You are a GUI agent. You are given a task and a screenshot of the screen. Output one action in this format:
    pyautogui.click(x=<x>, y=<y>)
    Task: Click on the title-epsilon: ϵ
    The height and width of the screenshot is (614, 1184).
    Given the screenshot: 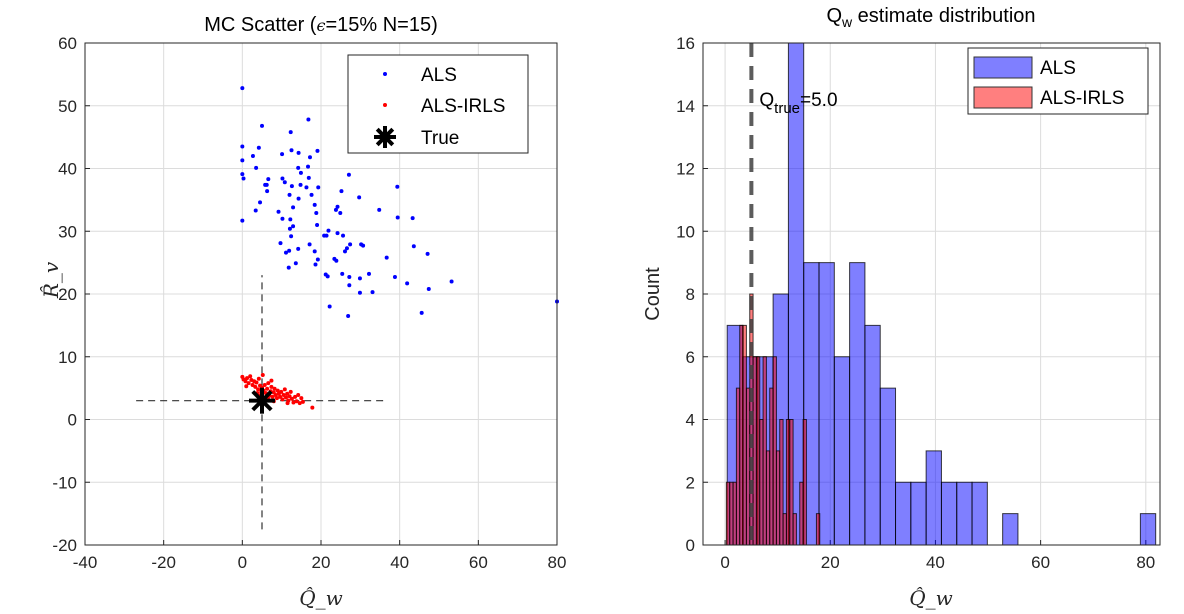 What is the action you would take?
    pyautogui.click(x=320, y=25)
    